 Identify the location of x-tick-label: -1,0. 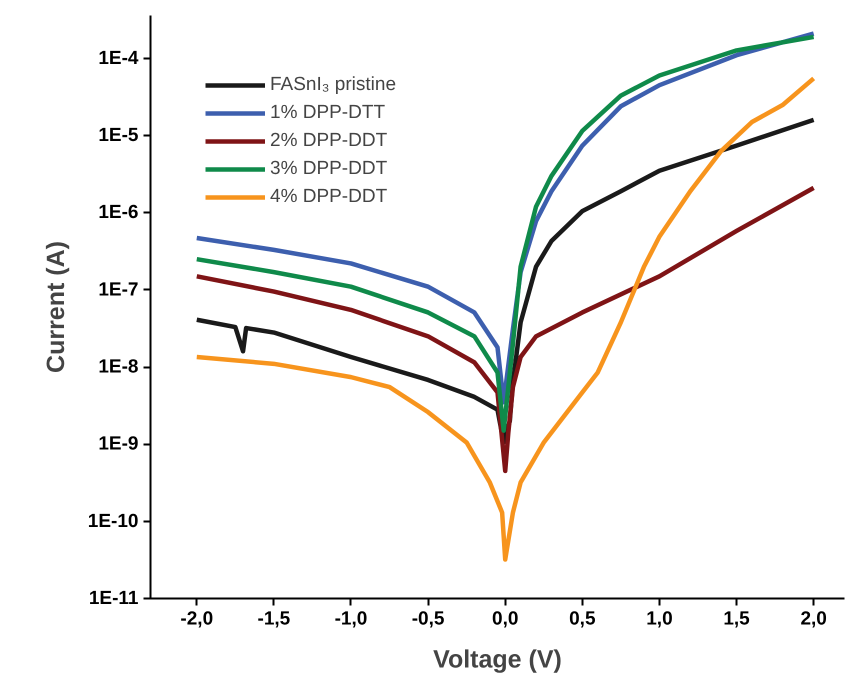
(351, 619).